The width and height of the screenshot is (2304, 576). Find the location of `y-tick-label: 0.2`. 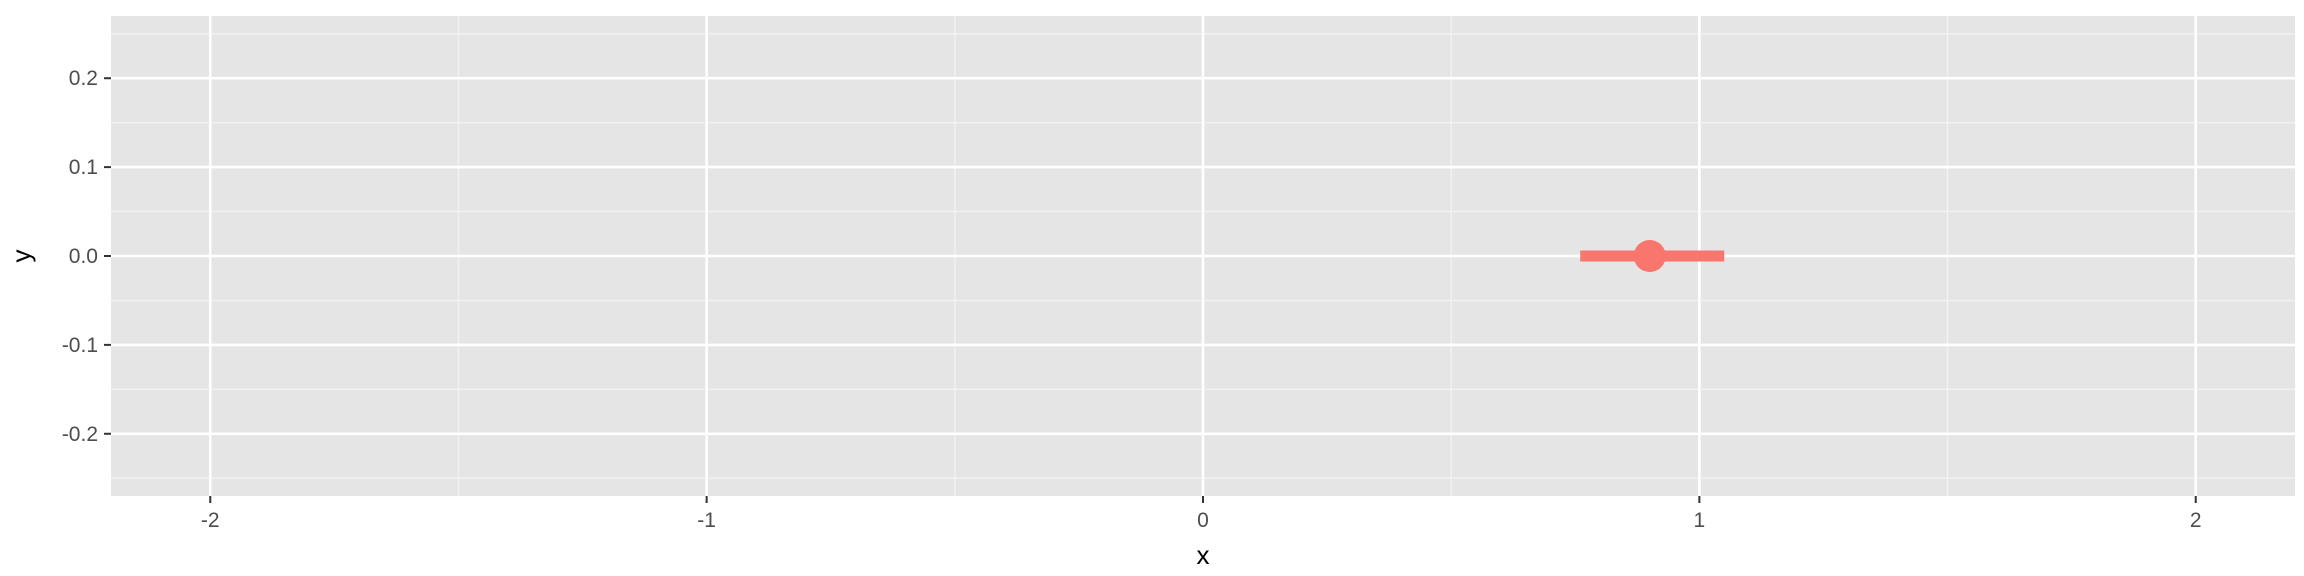

y-tick-label: 0.2 is located at coordinates (83, 78).